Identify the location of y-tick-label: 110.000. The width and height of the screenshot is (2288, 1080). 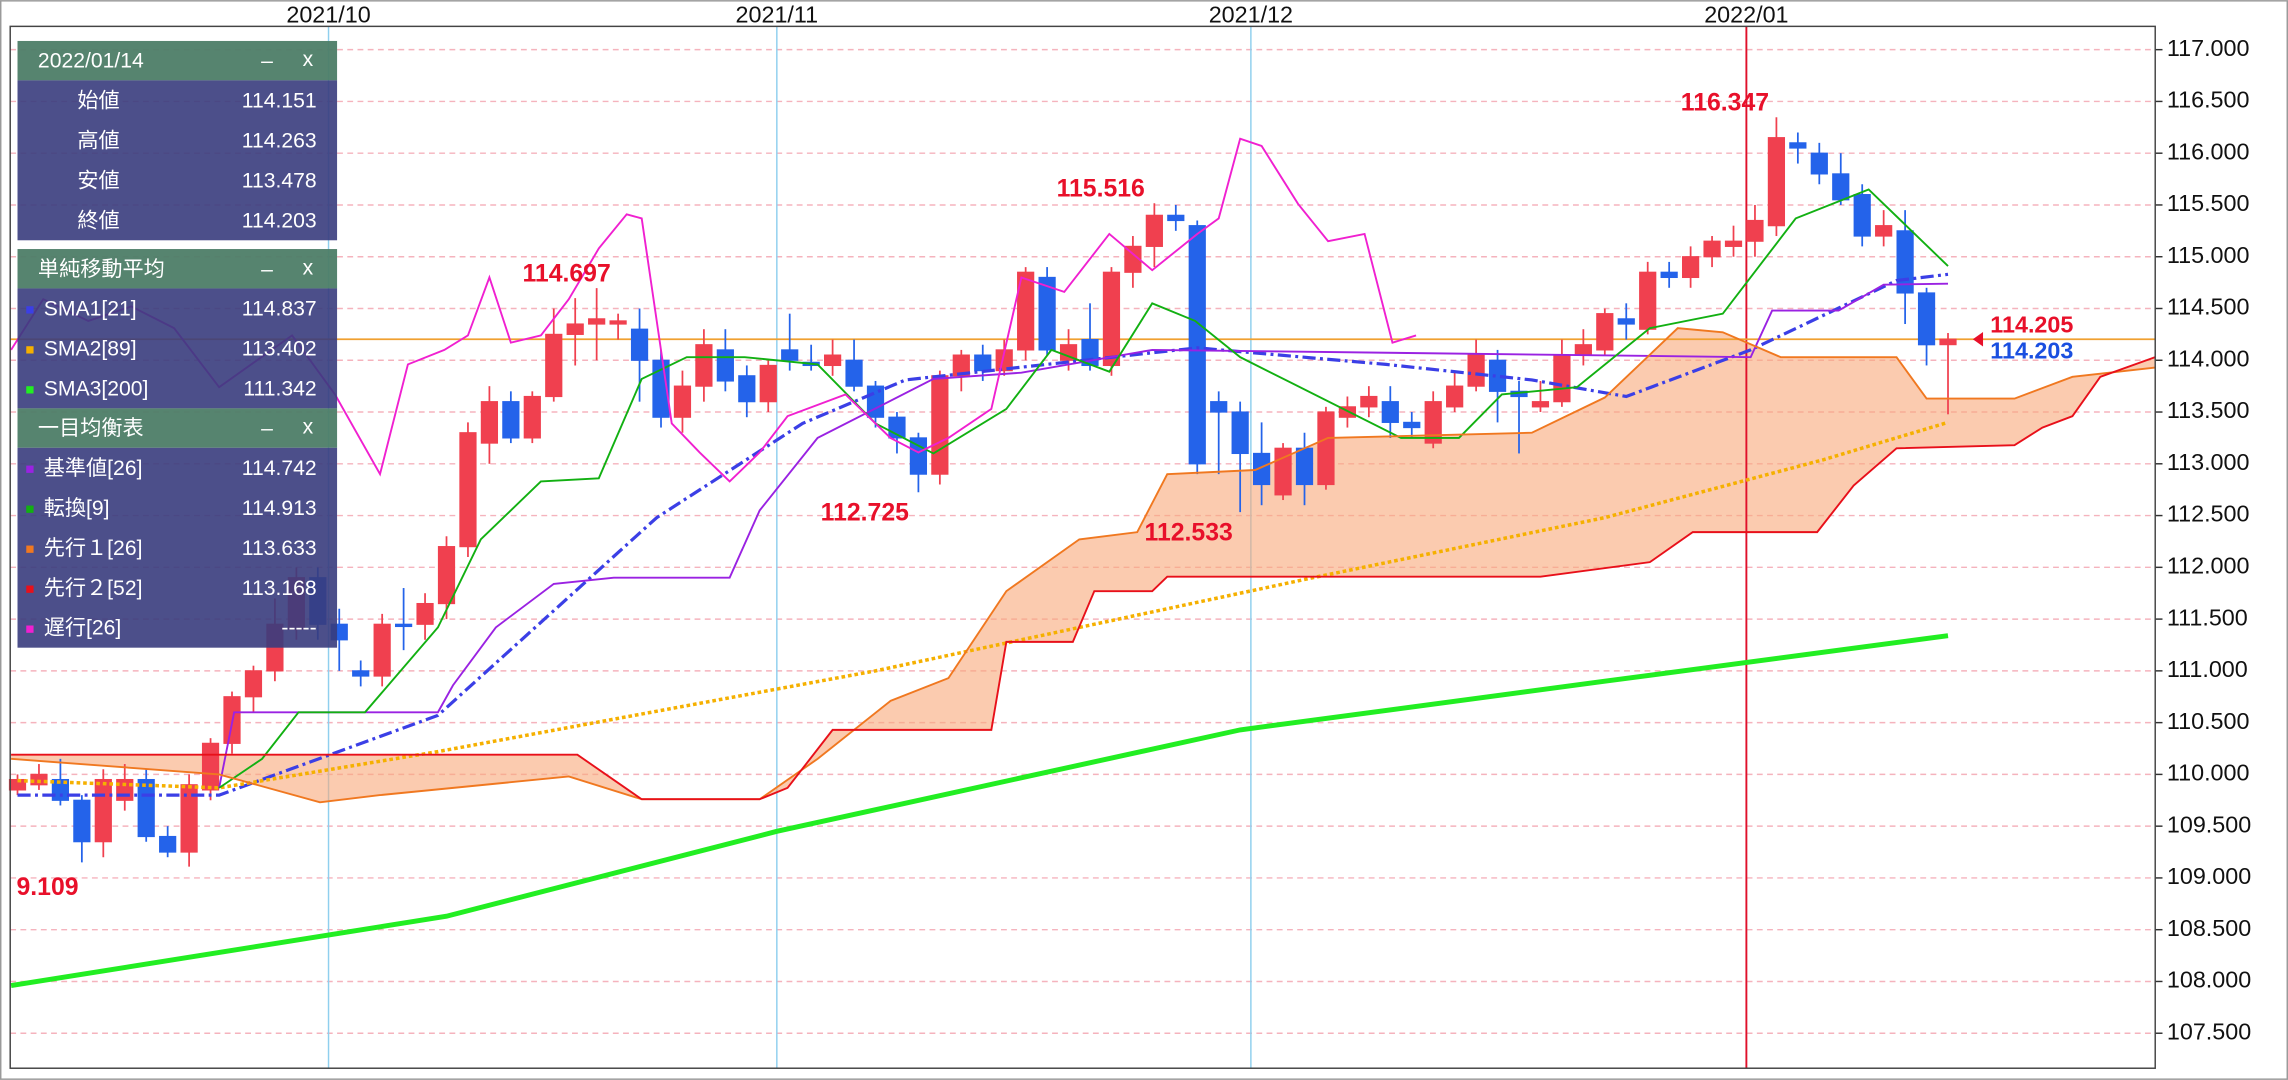
(2208, 773).